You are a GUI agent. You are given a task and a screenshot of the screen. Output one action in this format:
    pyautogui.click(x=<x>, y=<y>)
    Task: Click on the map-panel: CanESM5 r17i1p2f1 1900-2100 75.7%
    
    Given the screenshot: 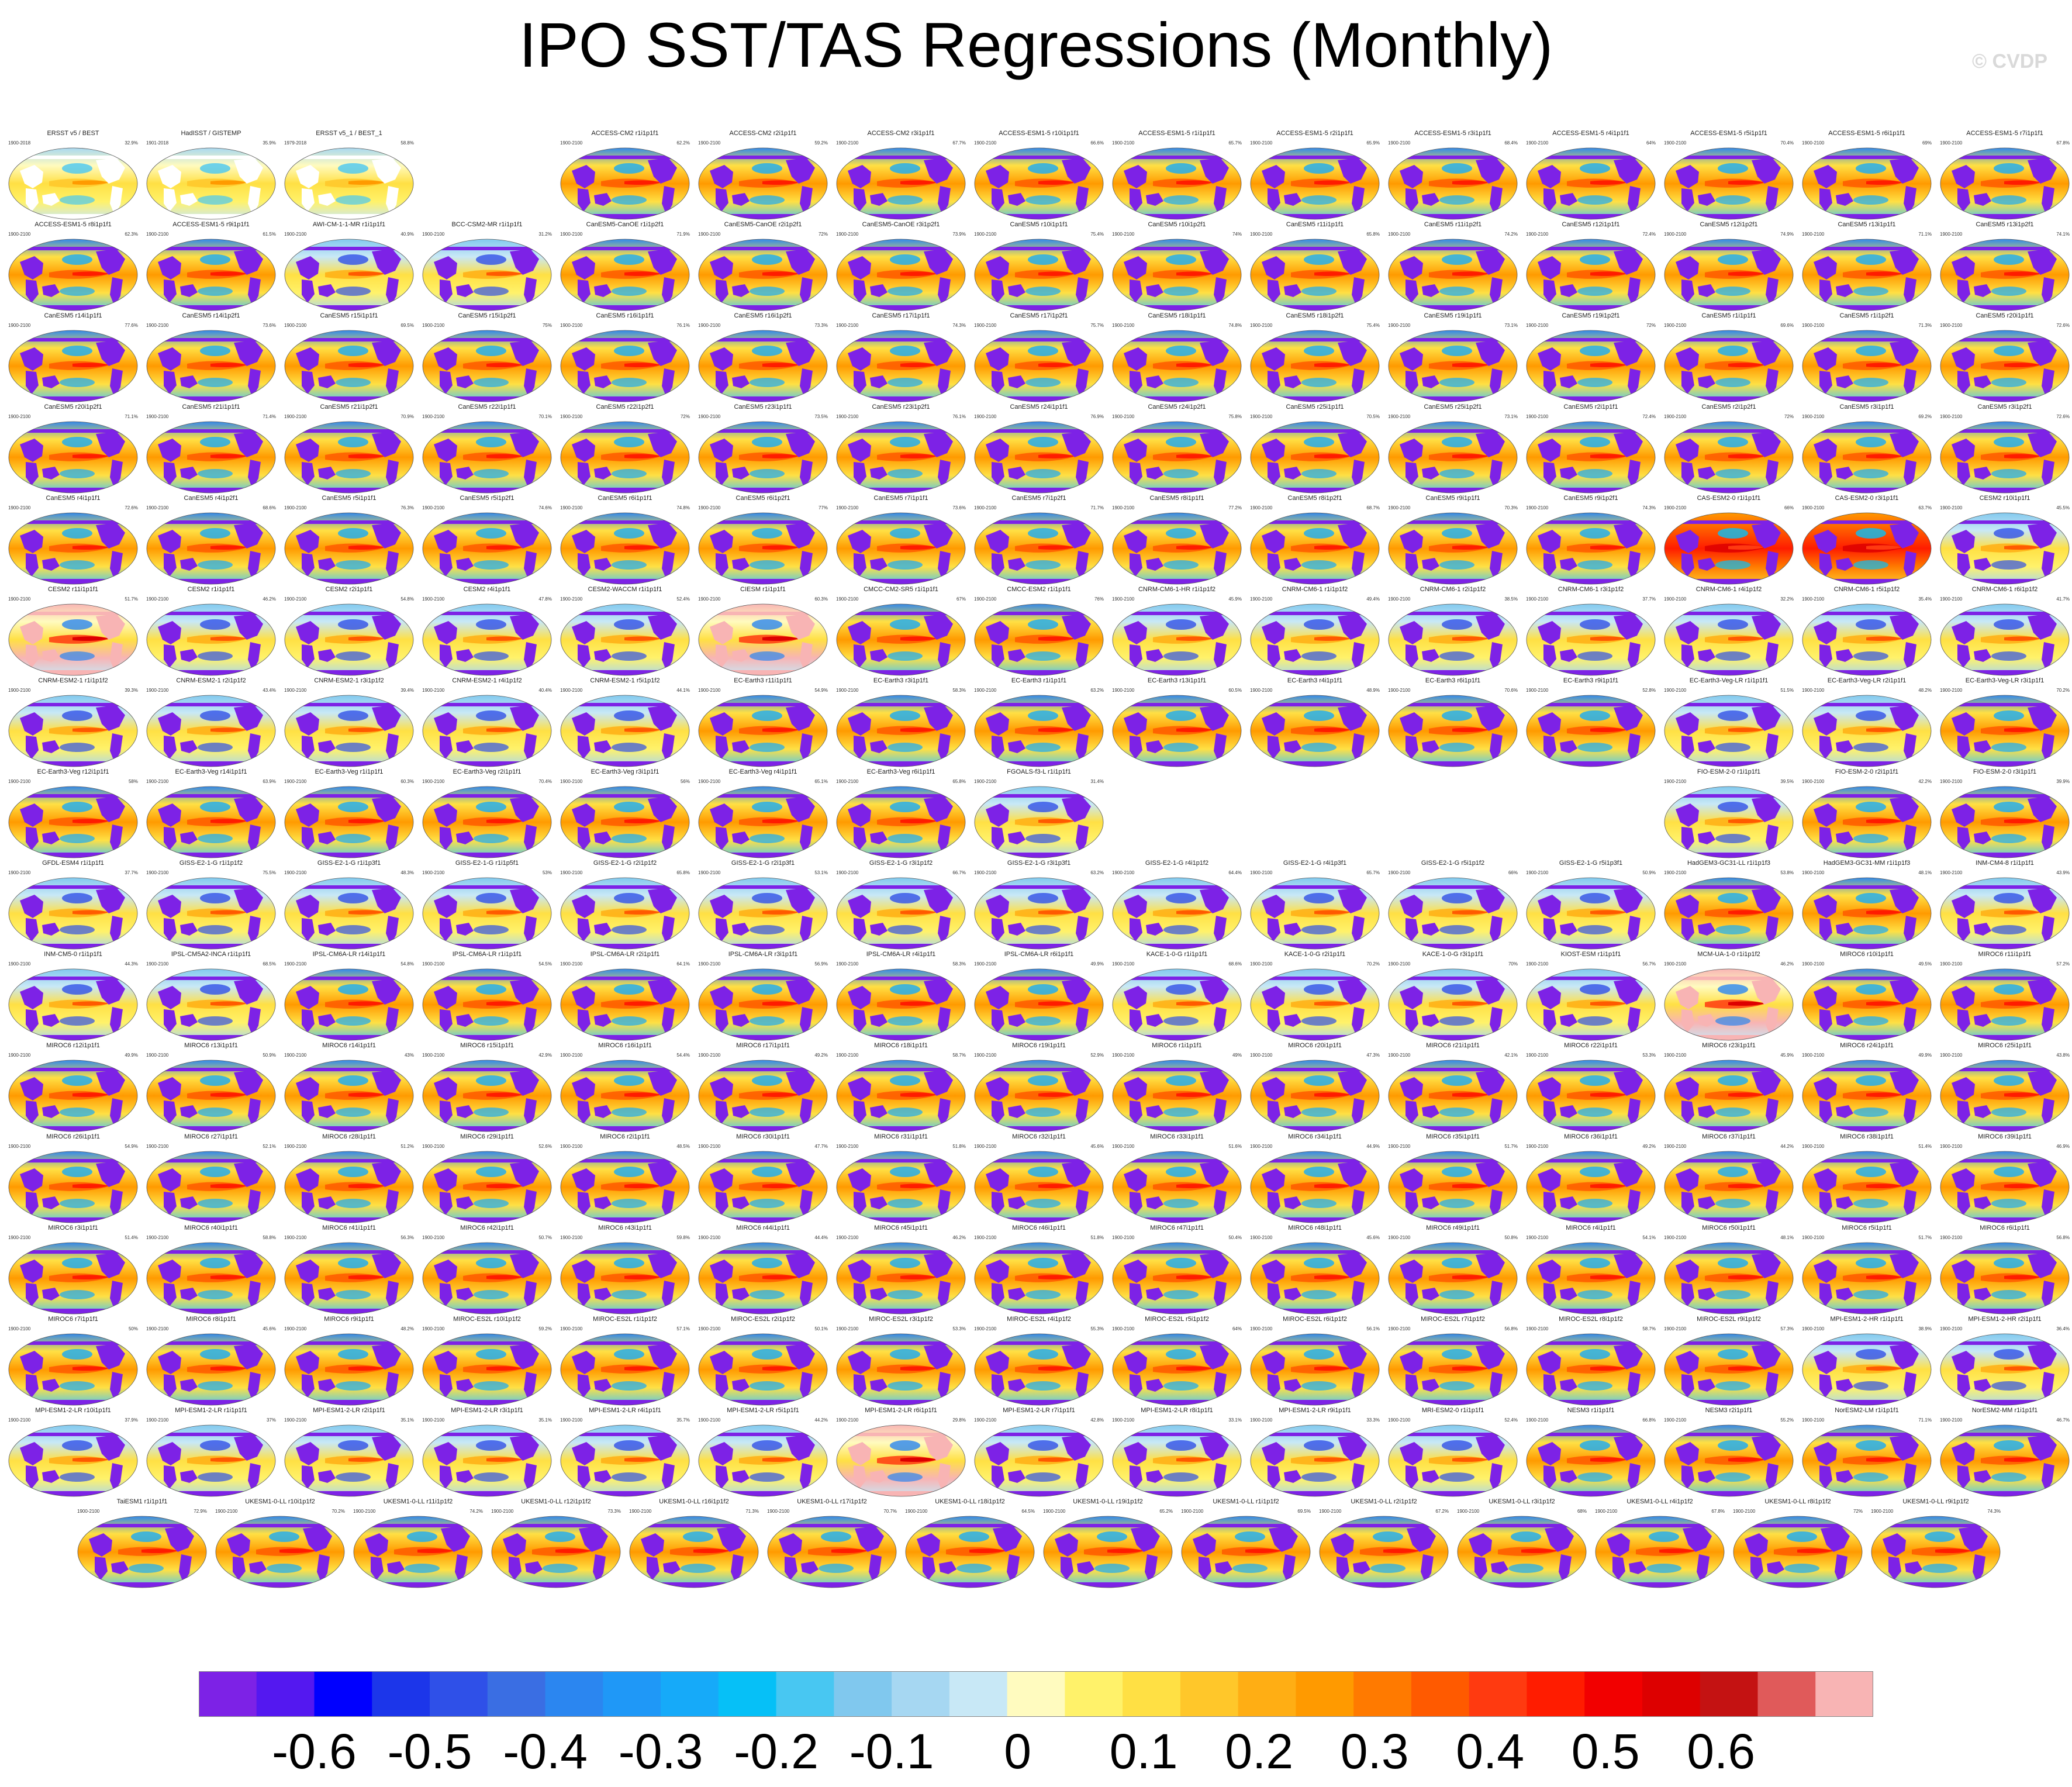 What is the action you would take?
    pyautogui.click(x=1039, y=357)
    